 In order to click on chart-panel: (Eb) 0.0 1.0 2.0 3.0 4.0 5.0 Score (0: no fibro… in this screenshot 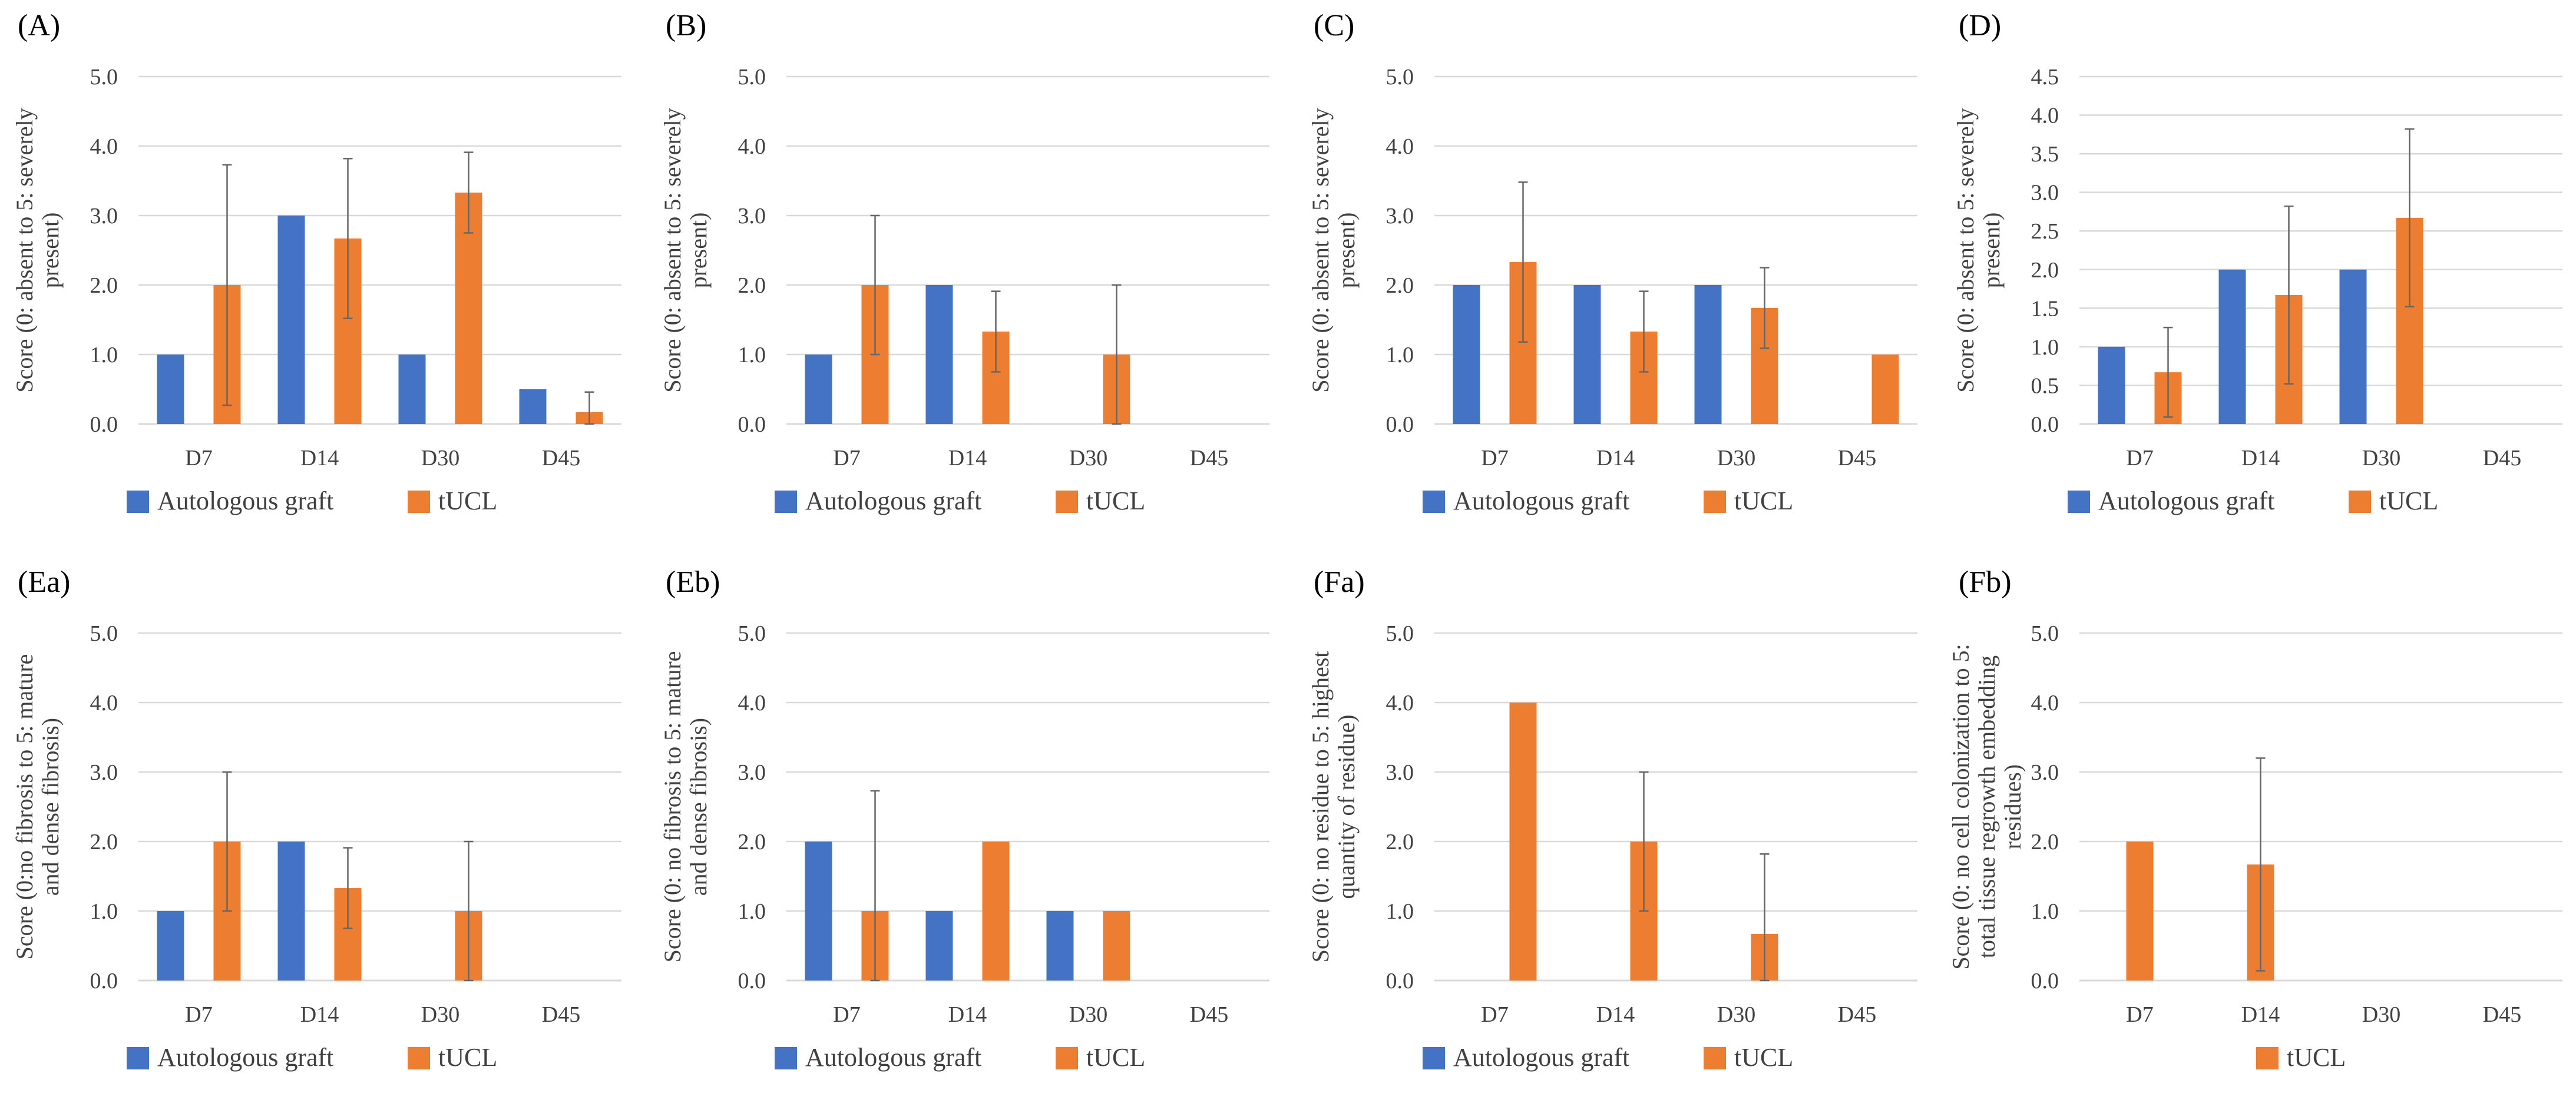, I will do `click(964, 819)`.